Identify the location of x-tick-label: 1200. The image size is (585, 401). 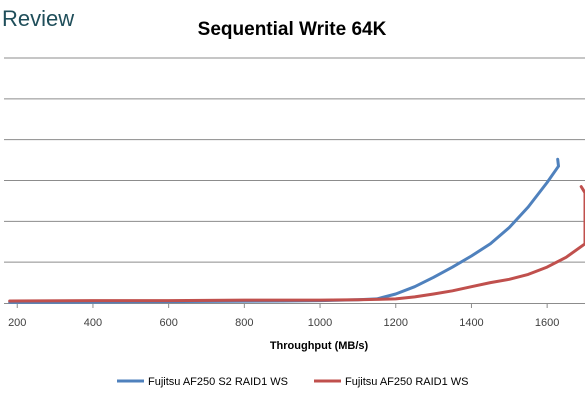
(396, 323).